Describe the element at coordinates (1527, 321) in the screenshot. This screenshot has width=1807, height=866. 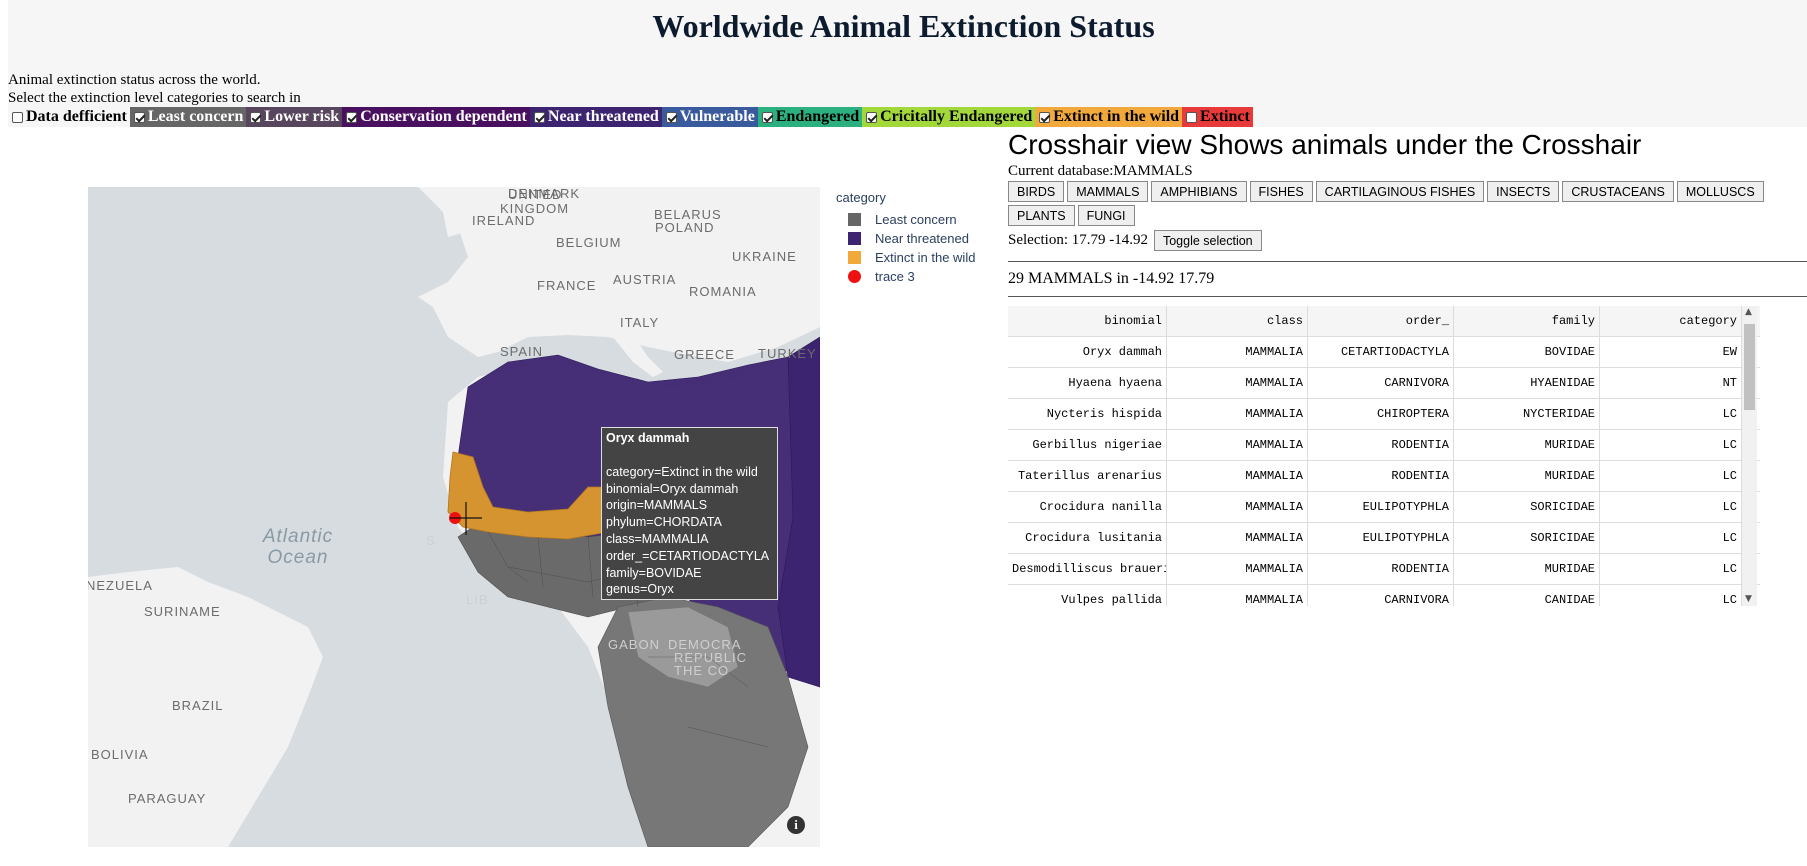
I see `column-header: family` at that location.